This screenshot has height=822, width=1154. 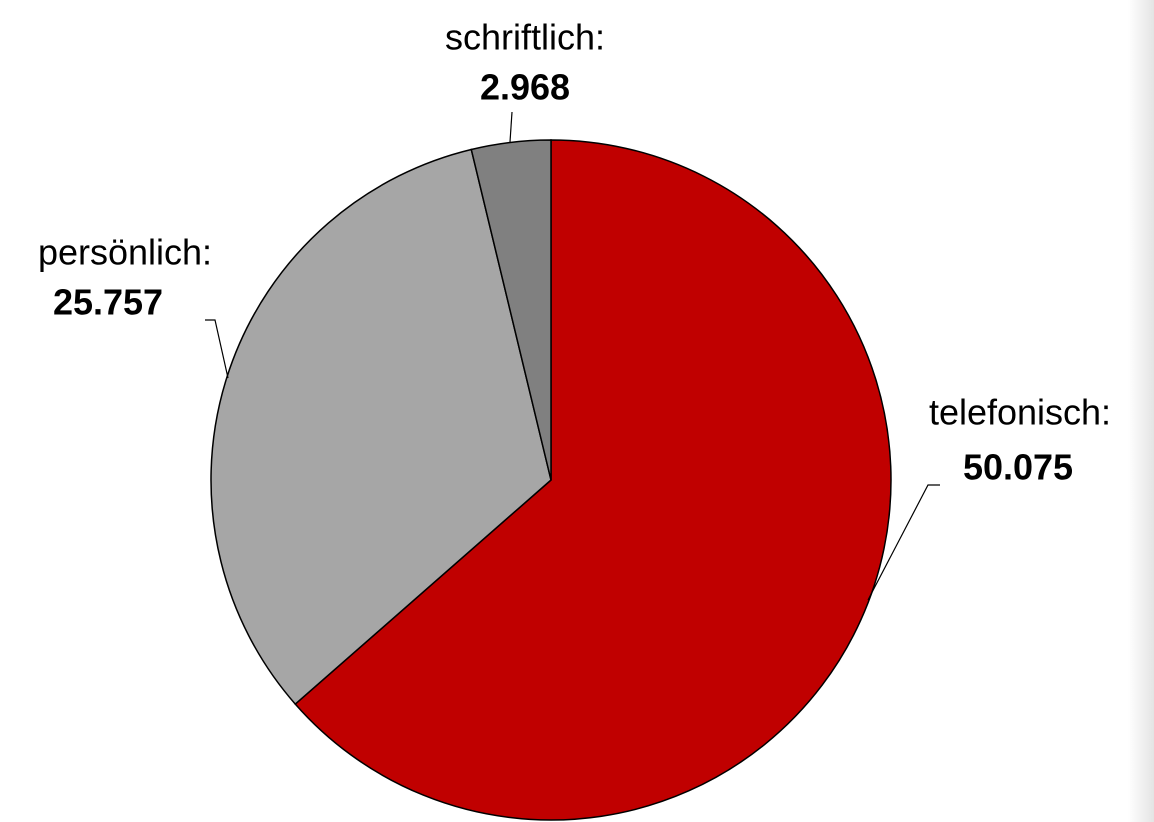 What do you see at coordinates (1018, 467) in the screenshot?
I see `value-label: 50.075` at bounding box center [1018, 467].